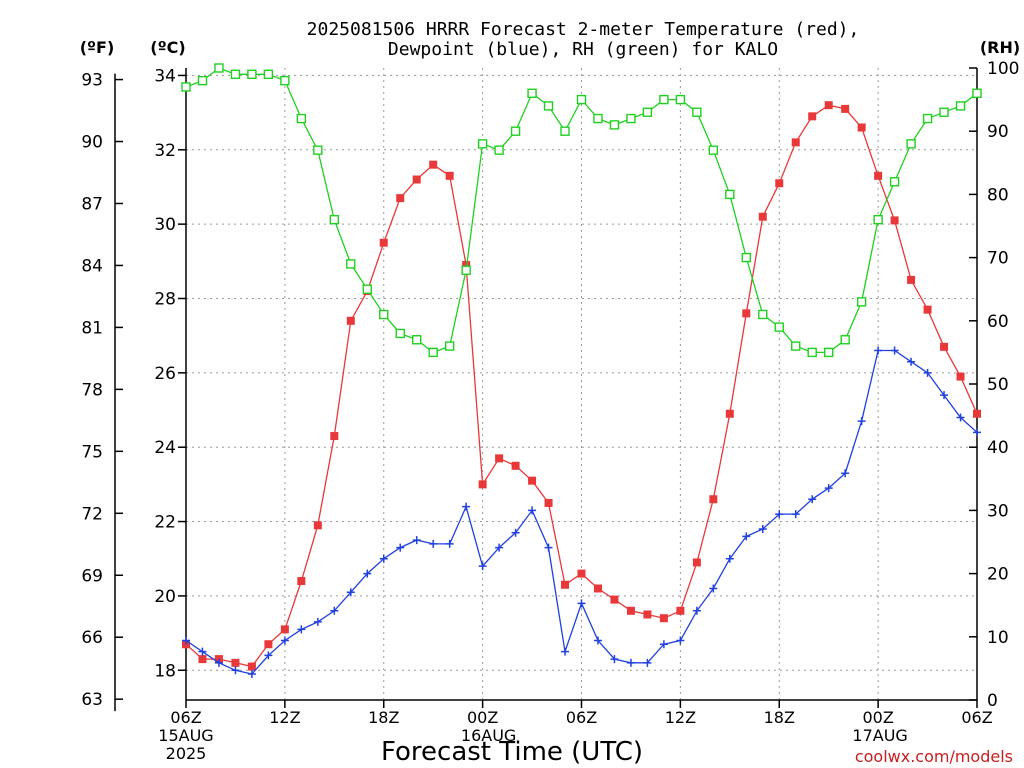 The width and height of the screenshot is (1024, 768). I want to click on rh-tick-label: 60, so click(998, 322).